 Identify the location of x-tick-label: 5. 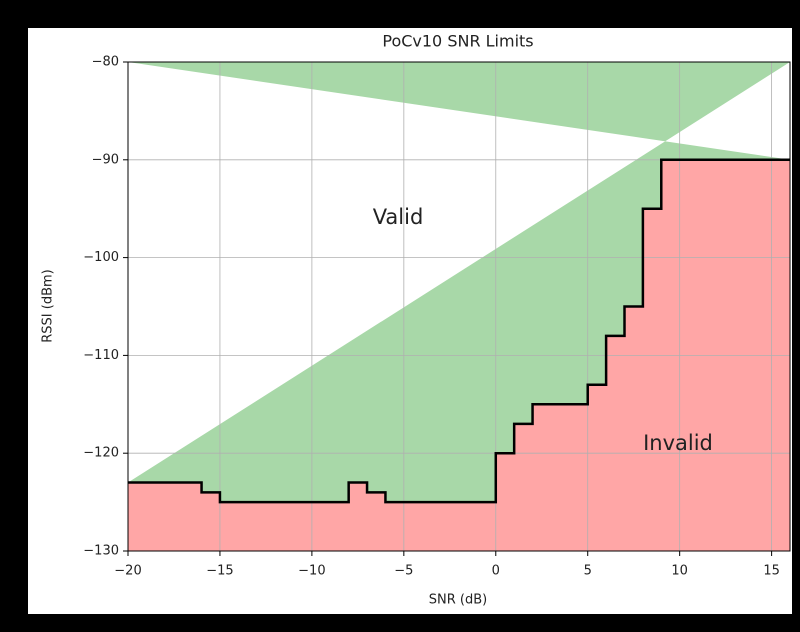
(588, 571).